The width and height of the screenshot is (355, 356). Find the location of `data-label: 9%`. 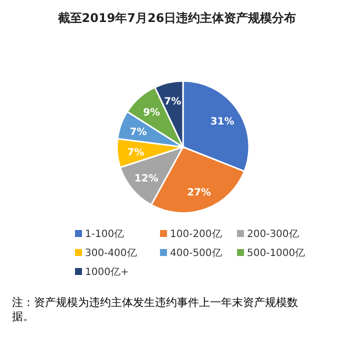

data-label: 9% is located at coordinates (151, 112).